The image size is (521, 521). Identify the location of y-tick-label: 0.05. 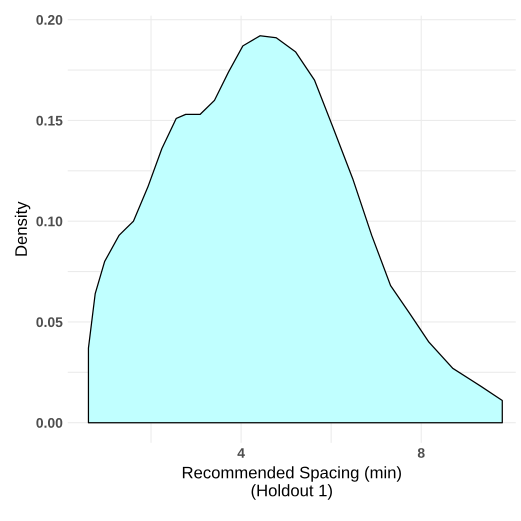
(49, 322).